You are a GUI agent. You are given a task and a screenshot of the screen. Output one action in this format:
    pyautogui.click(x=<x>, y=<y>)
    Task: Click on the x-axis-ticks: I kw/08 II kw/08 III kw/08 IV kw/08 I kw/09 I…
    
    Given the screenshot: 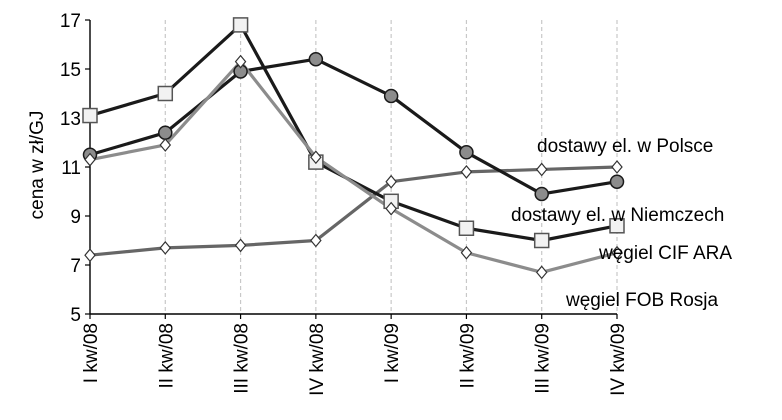 What is the action you would take?
    pyautogui.click(x=355, y=355)
    